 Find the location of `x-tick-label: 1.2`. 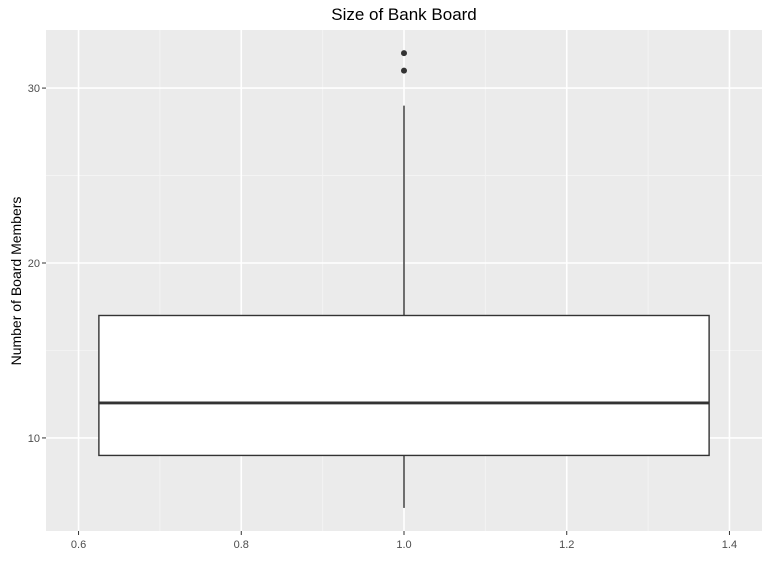

x-tick-label: 1.2 is located at coordinates (566, 545).